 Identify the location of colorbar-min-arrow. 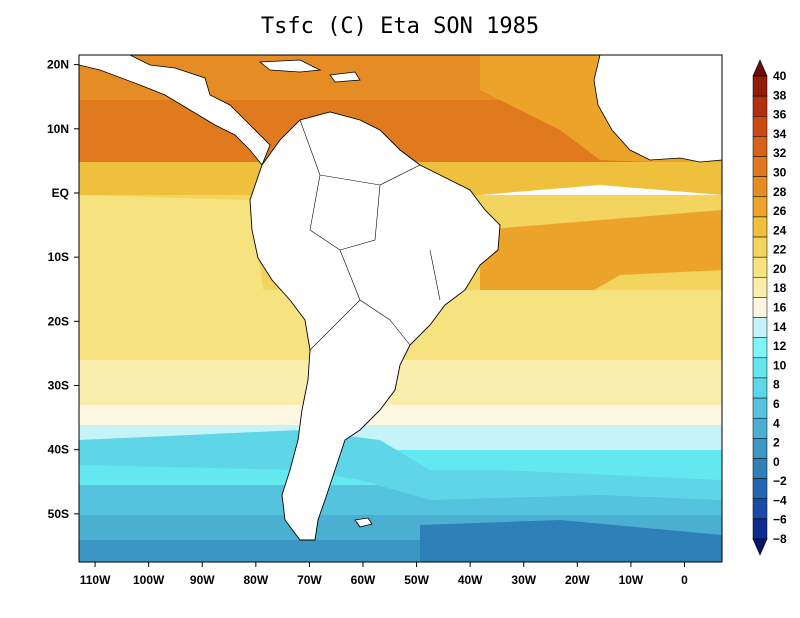
(760, 547).